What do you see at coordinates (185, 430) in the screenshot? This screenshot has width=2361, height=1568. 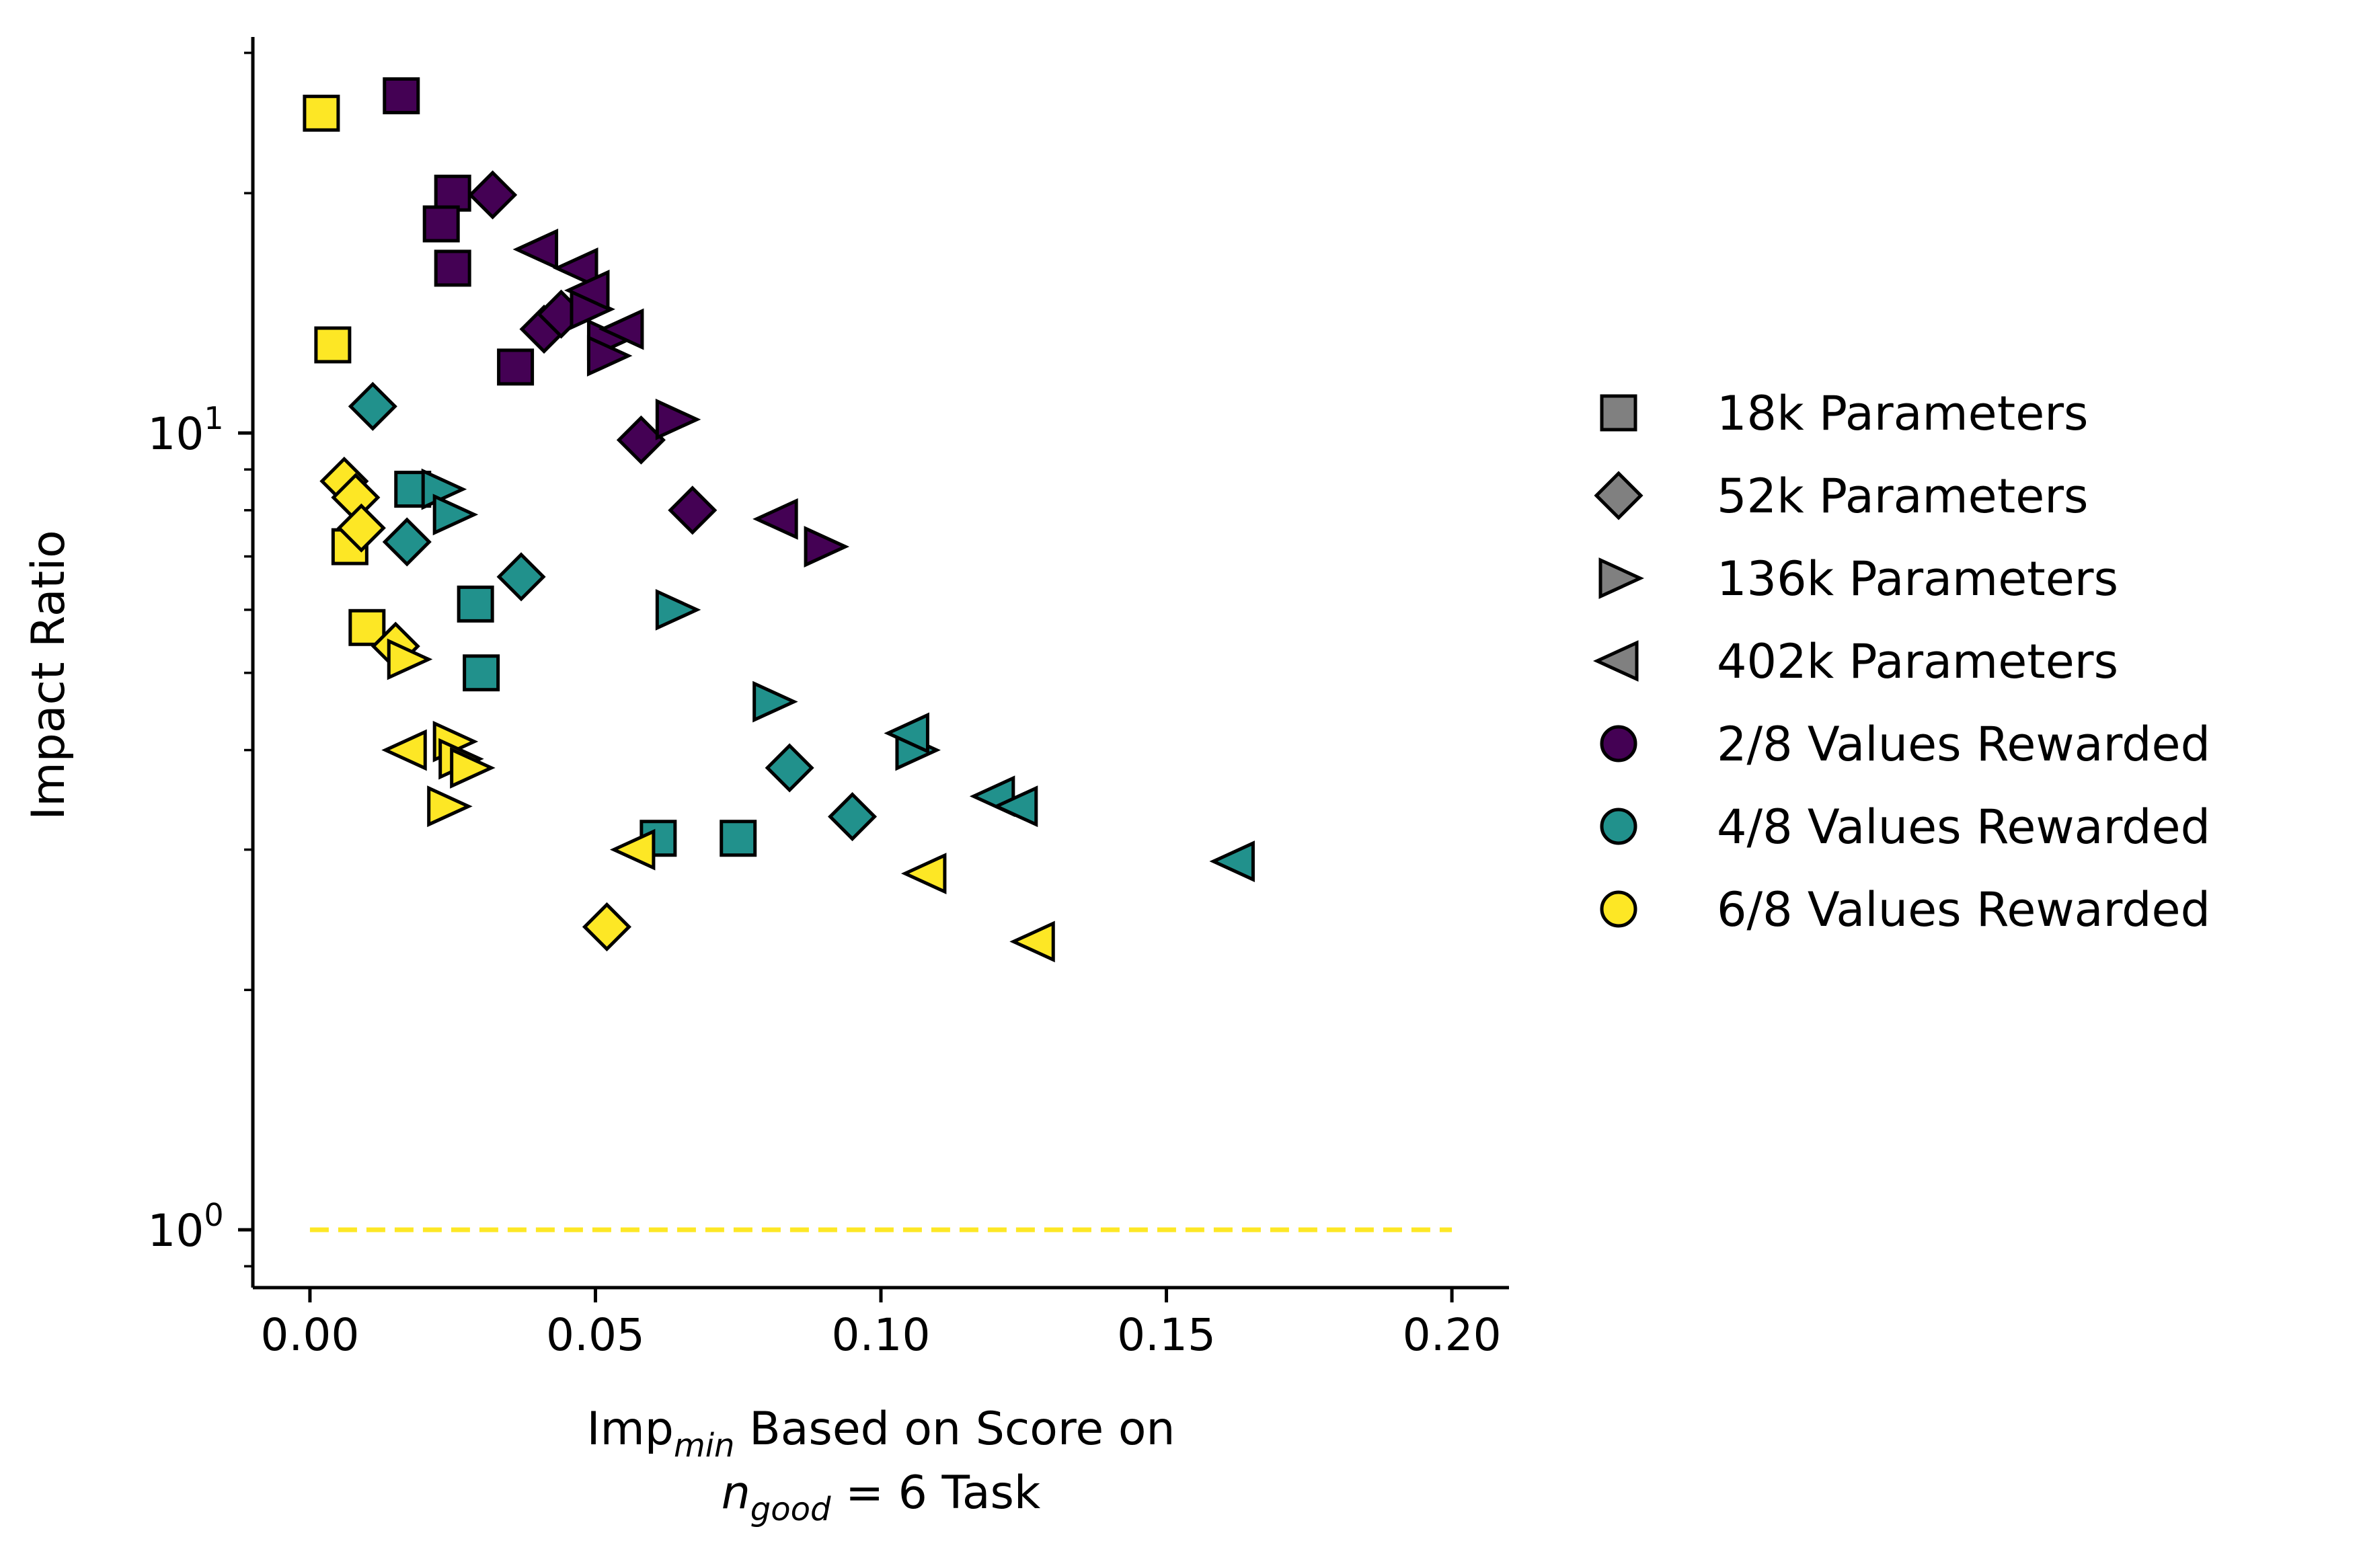 I see `y-tick-label: 10¹` at bounding box center [185, 430].